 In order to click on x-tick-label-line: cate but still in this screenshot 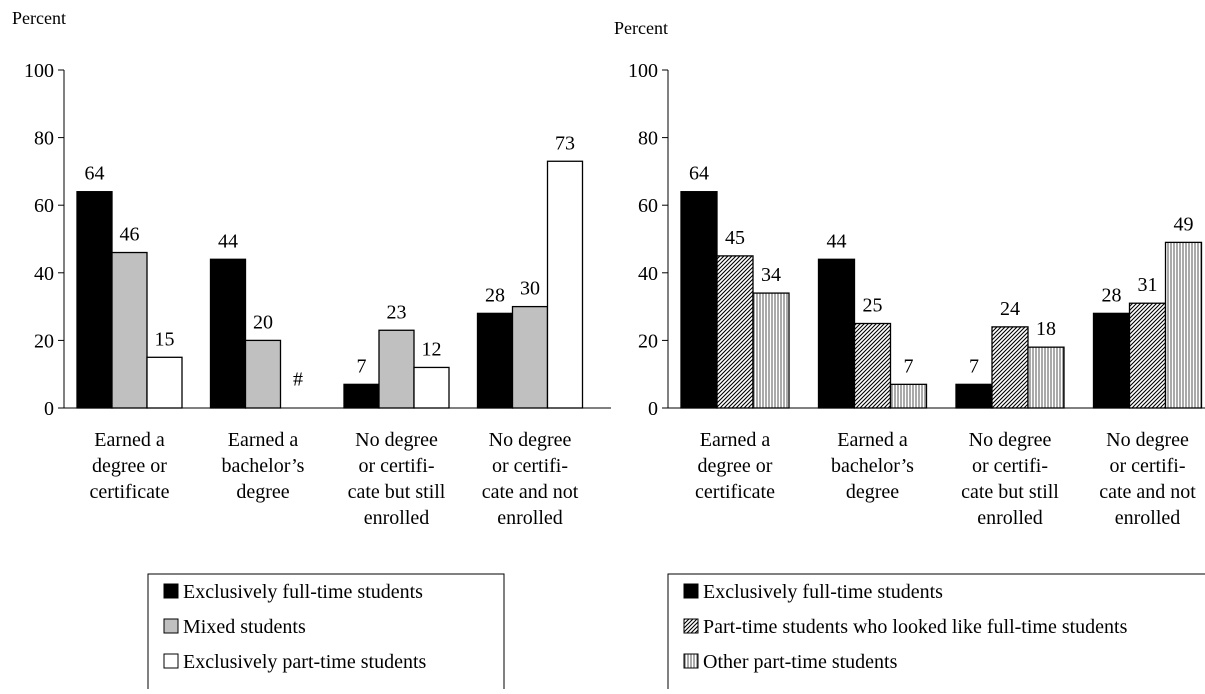, I will do `click(1010, 492)`.